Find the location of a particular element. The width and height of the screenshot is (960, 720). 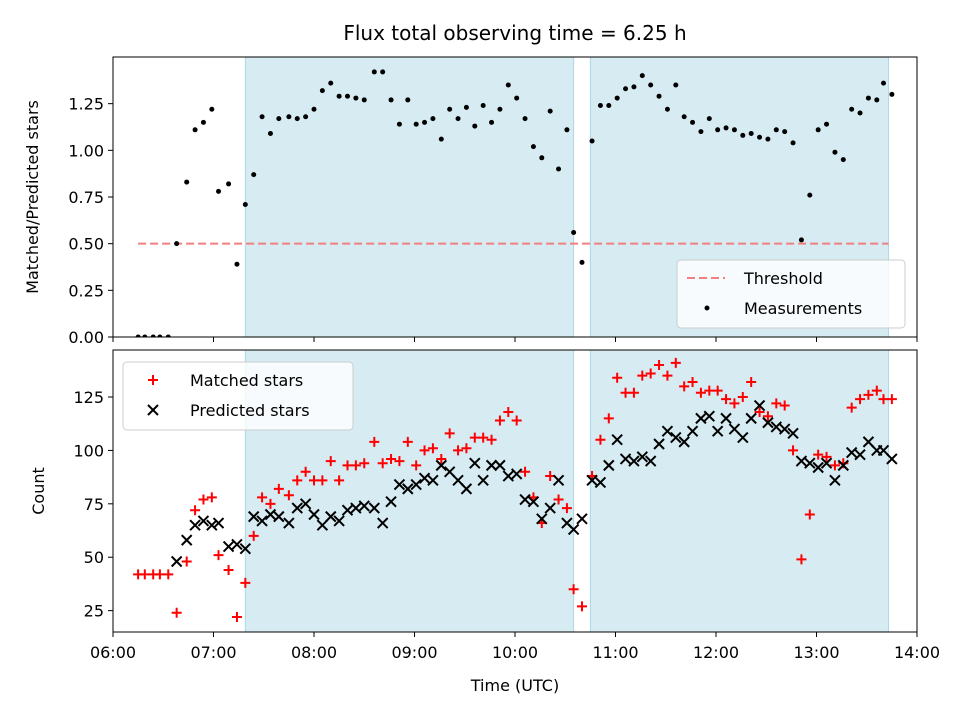

x-tick-label: 06:00 is located at coordinates (113, 652).